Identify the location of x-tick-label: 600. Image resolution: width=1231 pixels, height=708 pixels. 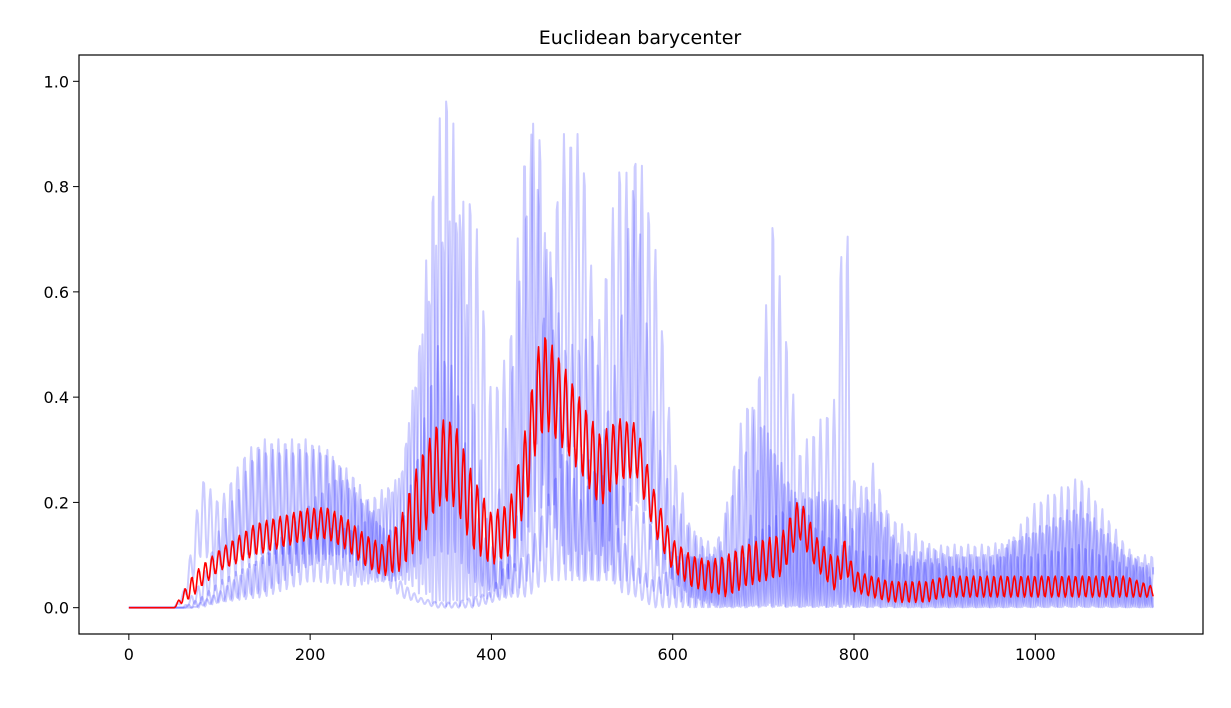
(672, 654).